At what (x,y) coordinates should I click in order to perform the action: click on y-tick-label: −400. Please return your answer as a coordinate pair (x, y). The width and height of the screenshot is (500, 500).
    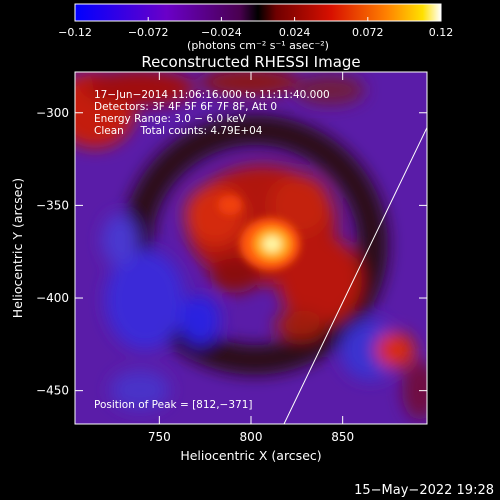
    Looking at the image, I should click on (52, 298).